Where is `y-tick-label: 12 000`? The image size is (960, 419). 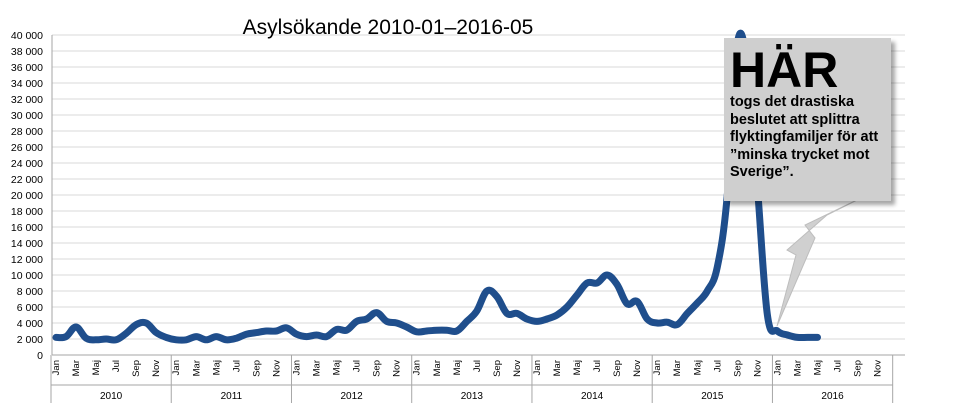 y-tick-label: 12 000 is located at coordinates (27, 260).